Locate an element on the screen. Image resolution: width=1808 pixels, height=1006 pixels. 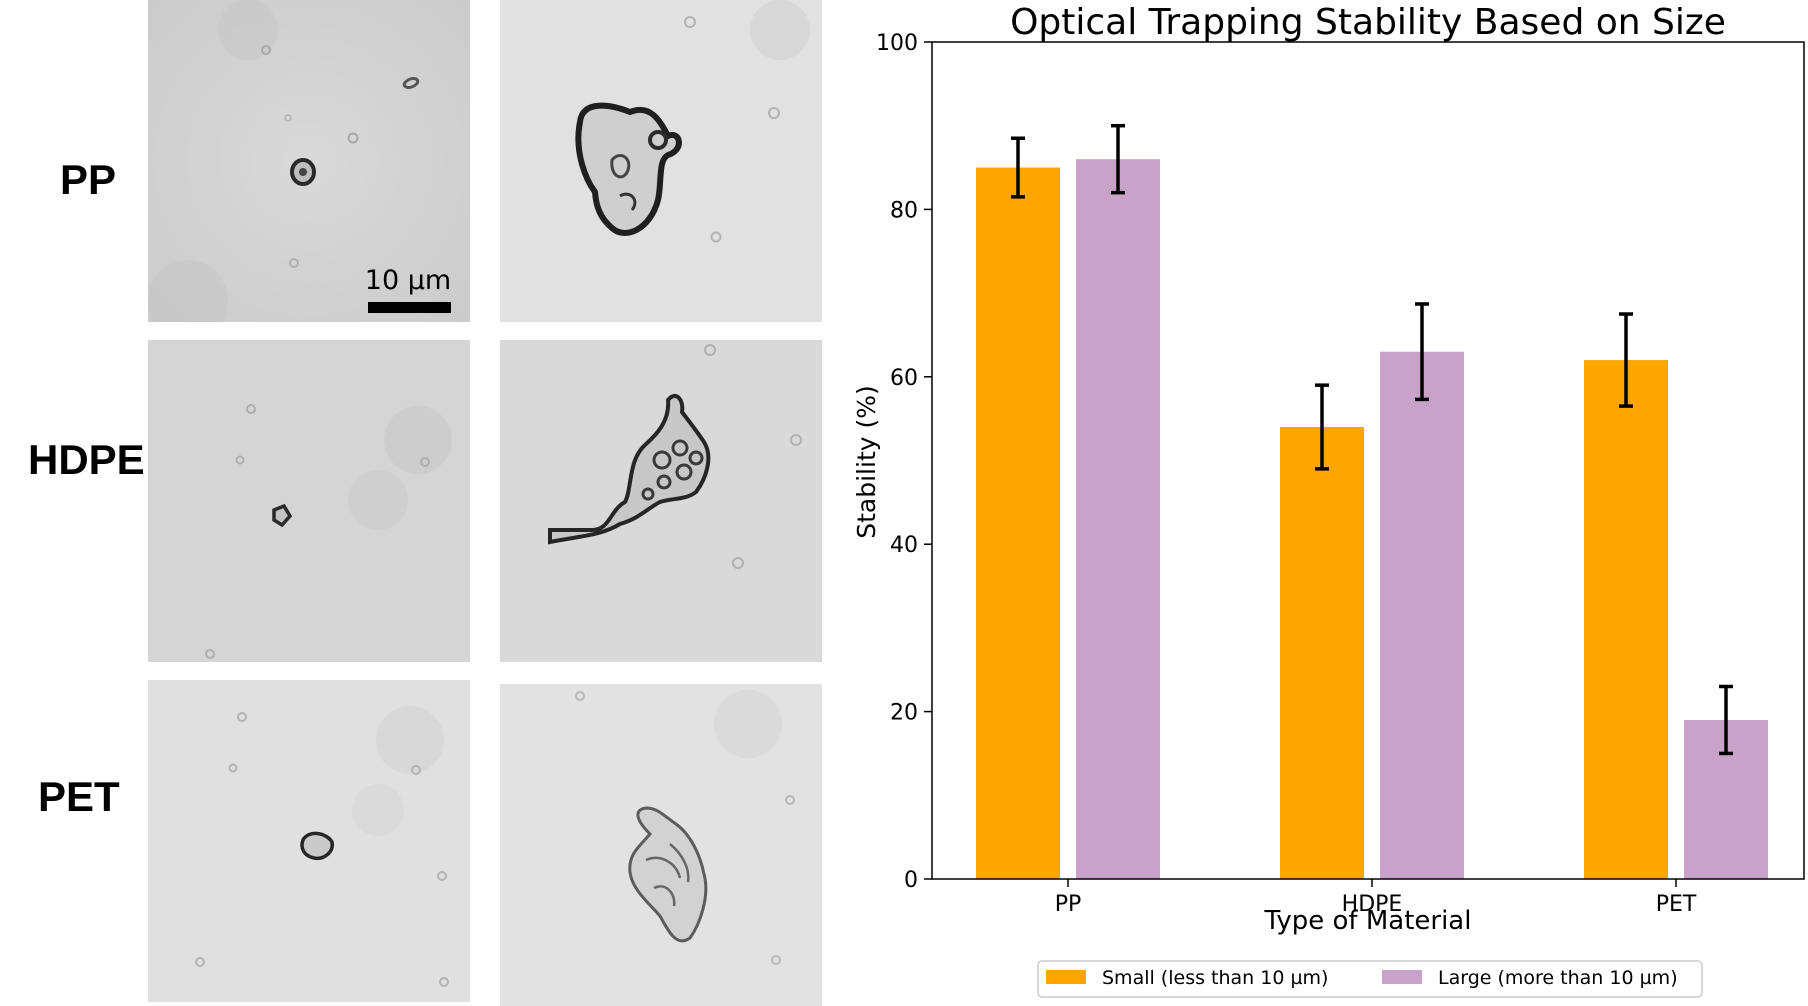
legend-frame is located at coordinates (1370, 979).